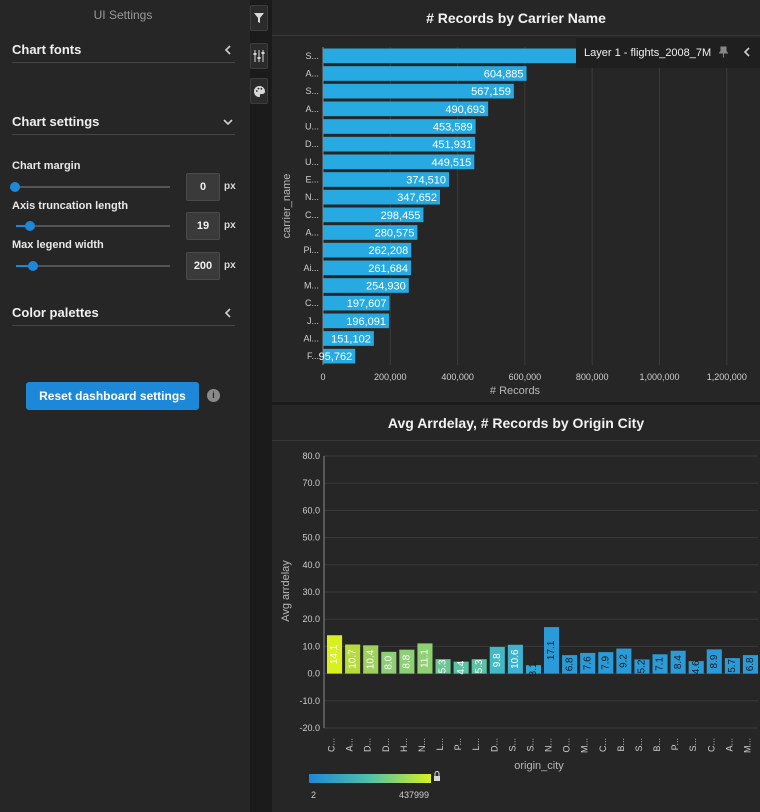 The height and width of the screenshot is (812, 760). What do you see at coordinates (727, 377) in the screenshot?
I see `x-tick-label: 1,200,000` at bounding box center [727, 377].